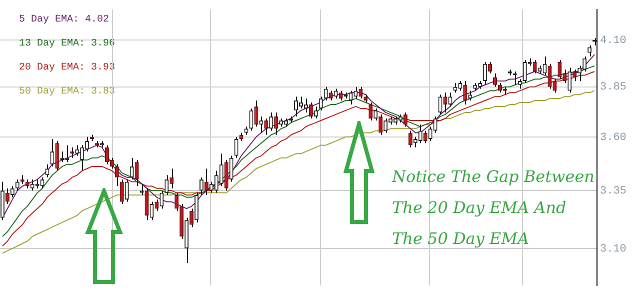  I want to click on text: 13 Day EMA: 3.96, so click(67, 44).